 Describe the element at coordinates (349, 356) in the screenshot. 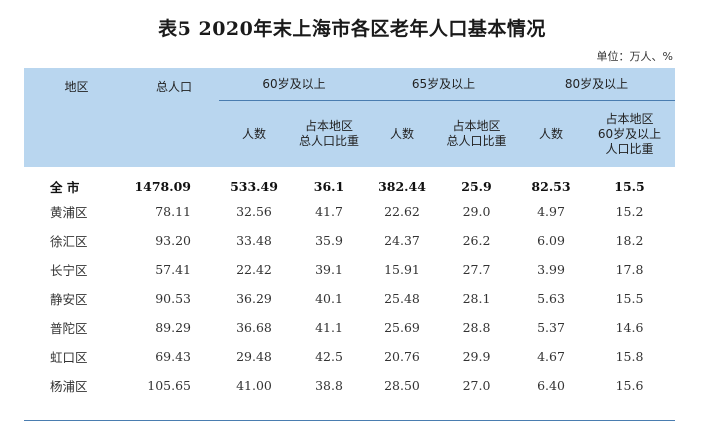

I see `table-row: 虹口区 69.43 29.48 42.5 20.76 29.9 4.67 15.8` at that location.